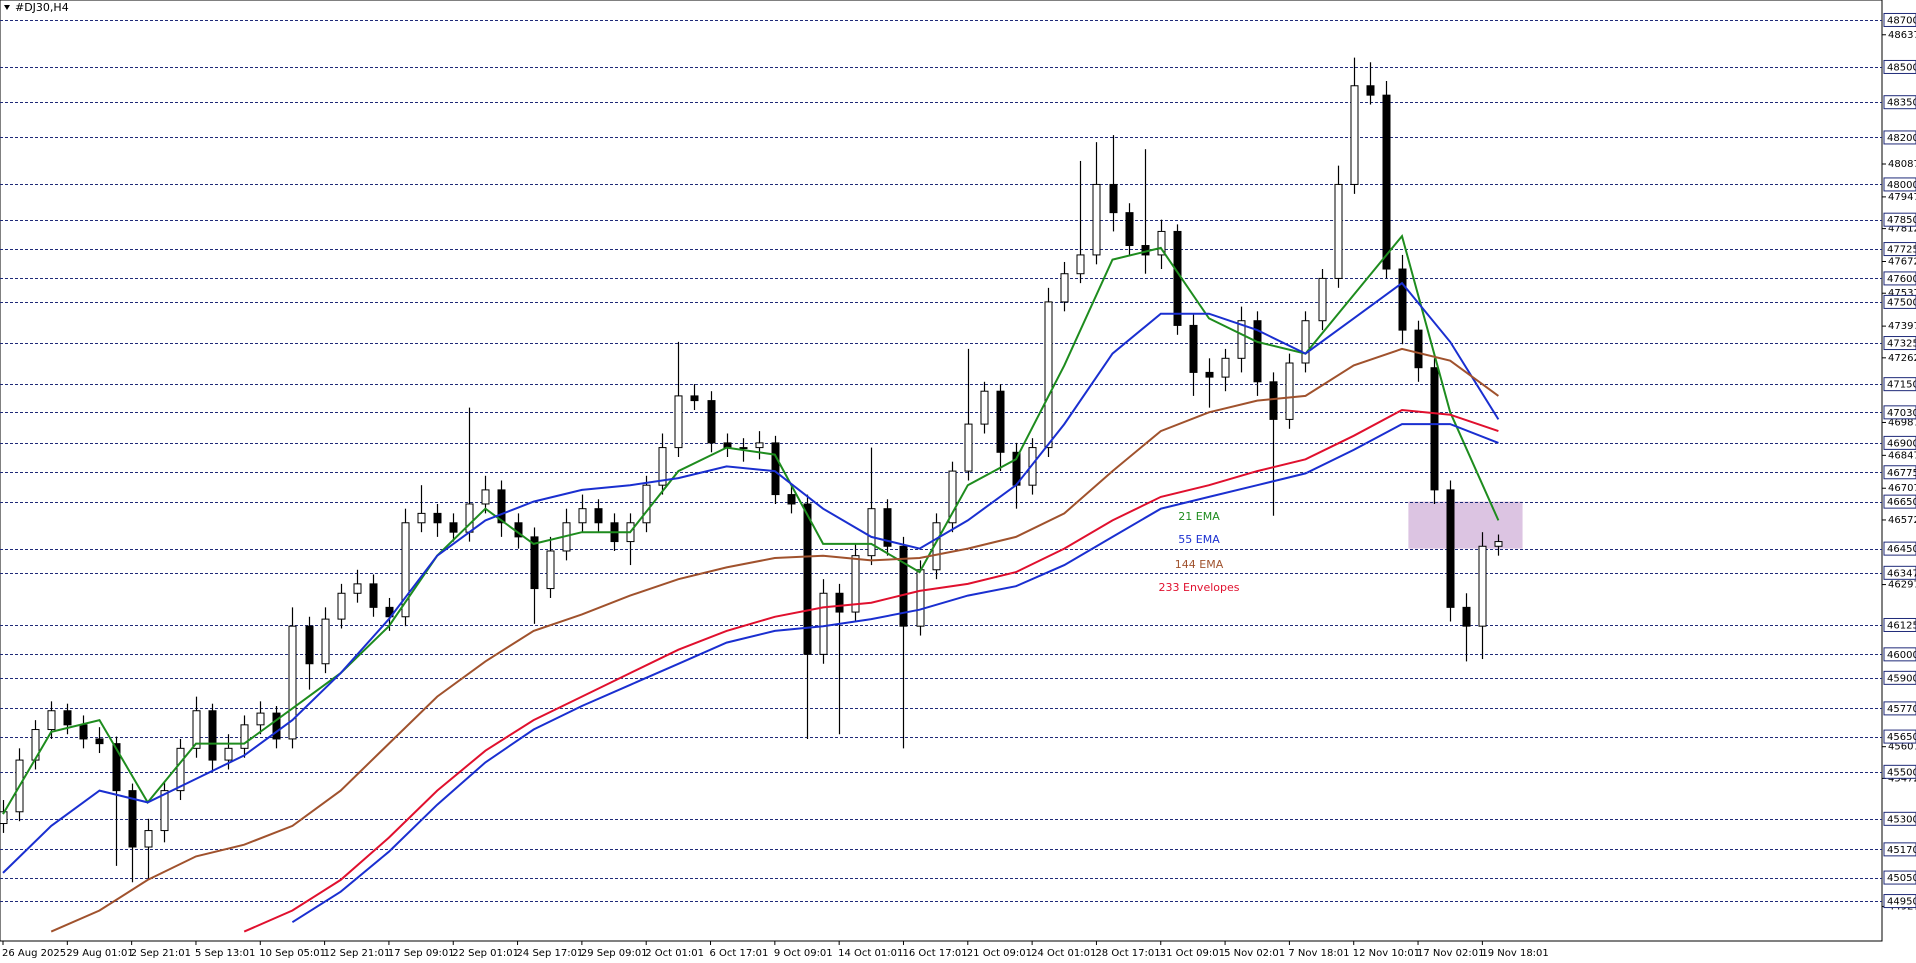 The height and width of the screenshot is (963, 1916). I want to click on level-label: 45300, so click(1901, 819).